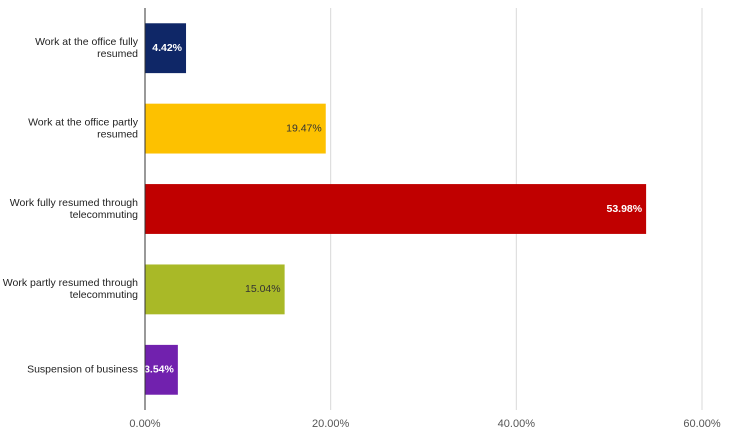 The width and height of the screenshot is (742, 446). I want to click on category-label: Work at the office fully resumed, so click(87, 48).